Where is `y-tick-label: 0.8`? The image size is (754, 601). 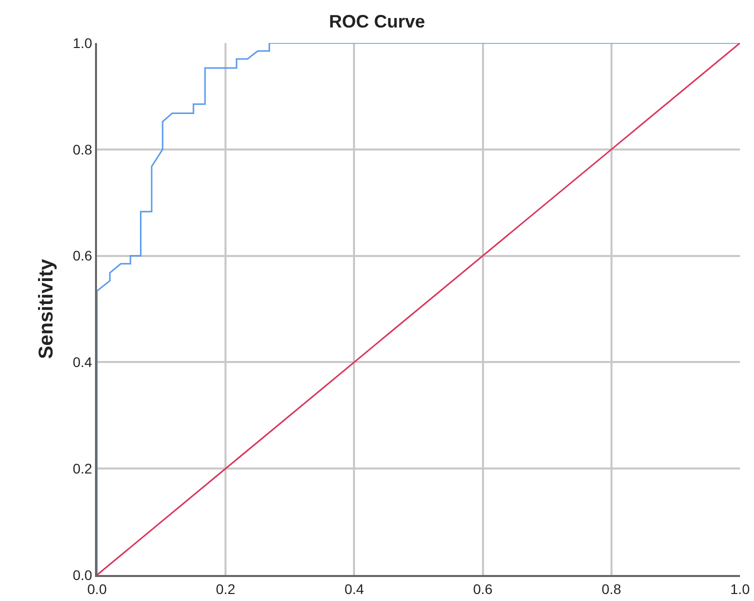 y-tick-label: 0.8 is located at coordinates (82, 149).